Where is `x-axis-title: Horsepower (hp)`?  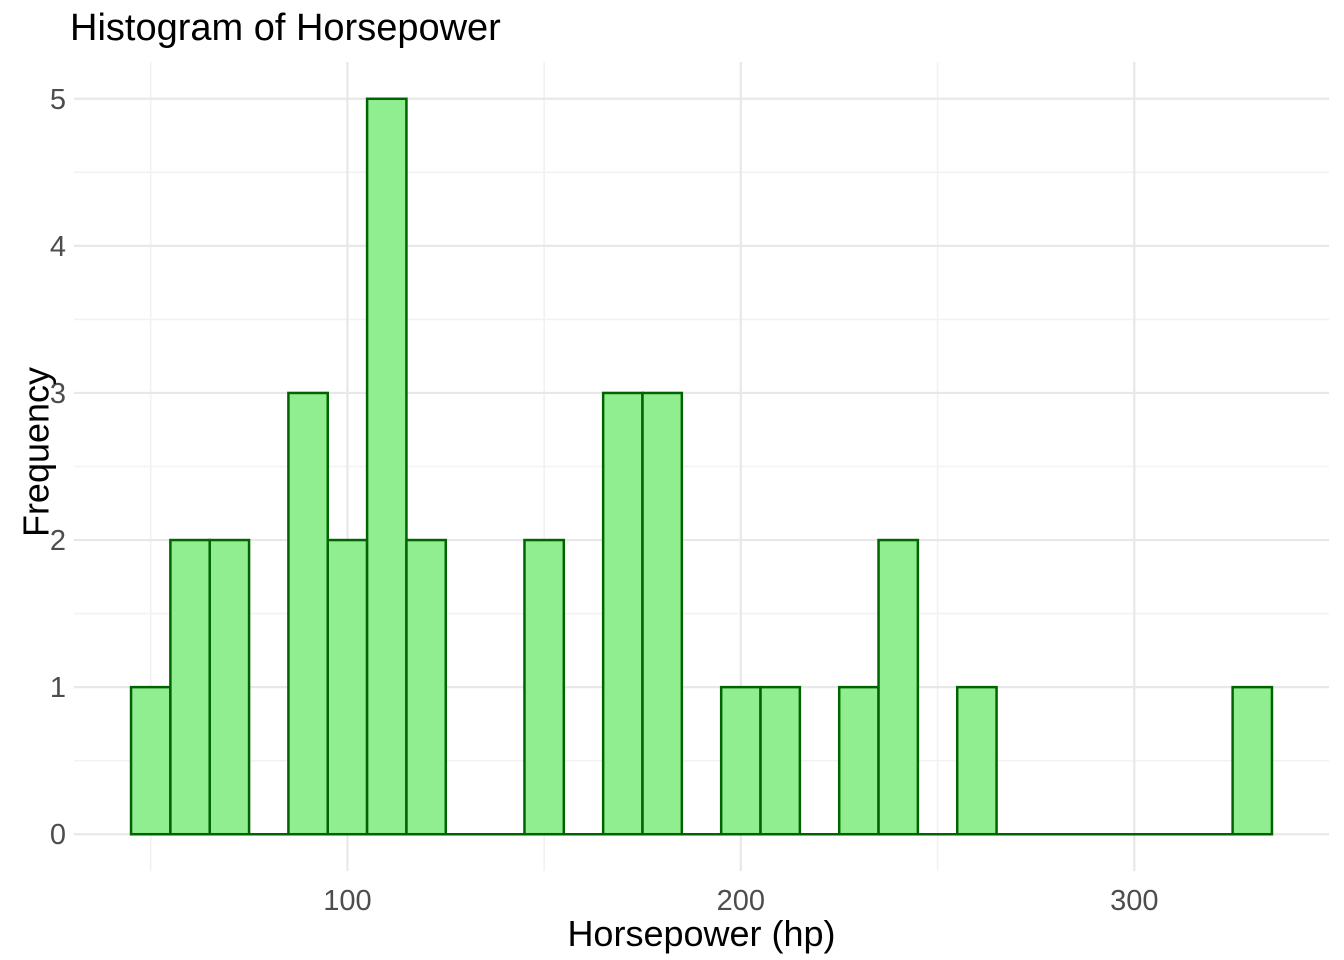
x-axis-title: Horsepower (hp) is located at coordinates (701, 933).